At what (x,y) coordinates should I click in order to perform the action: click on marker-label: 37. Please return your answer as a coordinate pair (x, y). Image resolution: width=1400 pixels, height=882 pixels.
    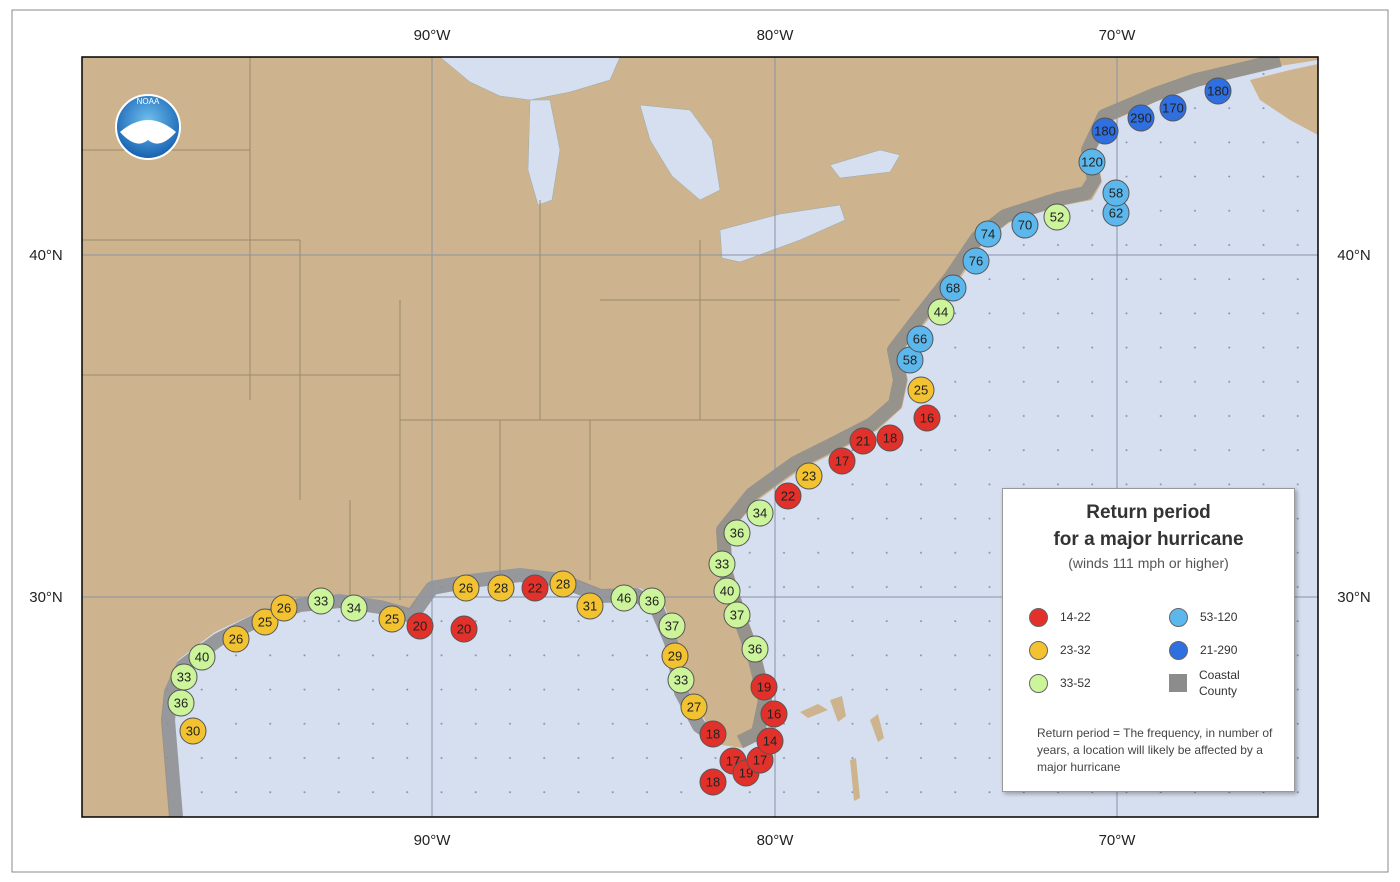
    Looking at the image, I should click on (672, 626).